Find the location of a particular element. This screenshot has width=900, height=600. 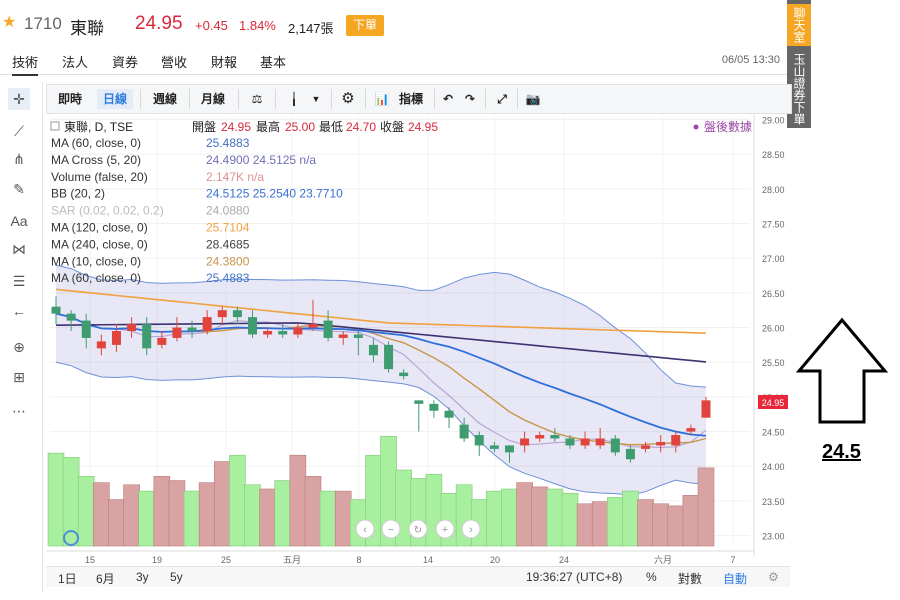

back-arrow-icon: ← is located at coordinates (19, 311).